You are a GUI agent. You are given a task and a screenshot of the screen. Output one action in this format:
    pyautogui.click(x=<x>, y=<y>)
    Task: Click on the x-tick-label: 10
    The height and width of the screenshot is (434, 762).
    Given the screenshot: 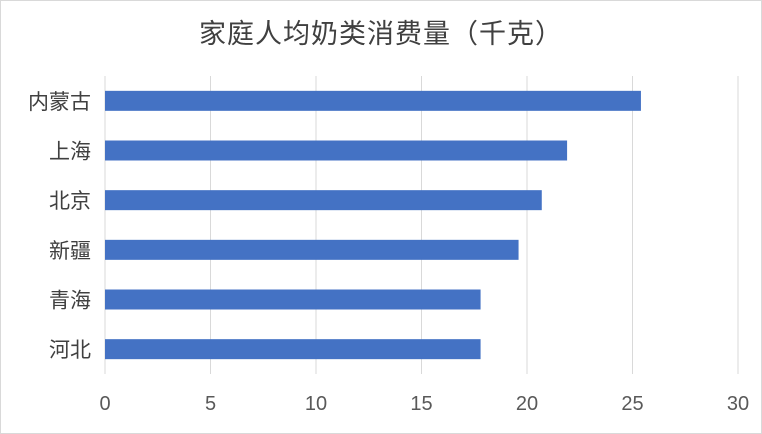 What is the action you would take?
    pyautogui.click(x=316, y=404)
    